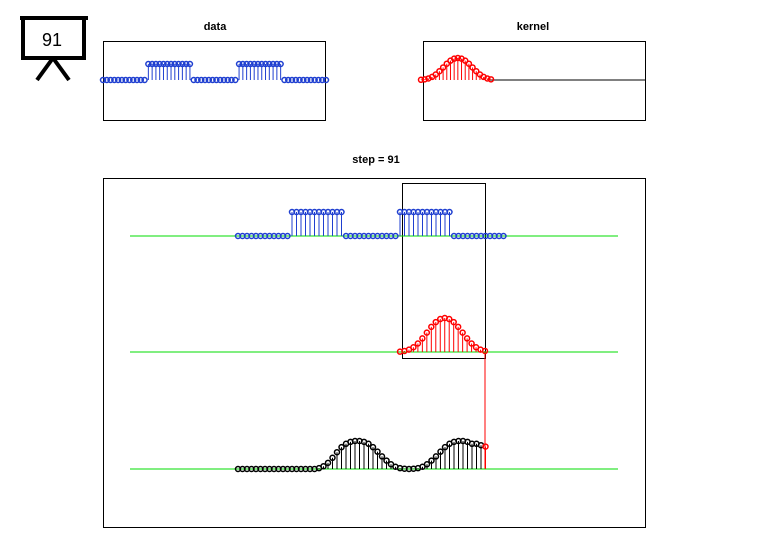  What do you see at coordinates (216, 27) in the screenshot?
I see `title: data` at bounding box center [216, 27].